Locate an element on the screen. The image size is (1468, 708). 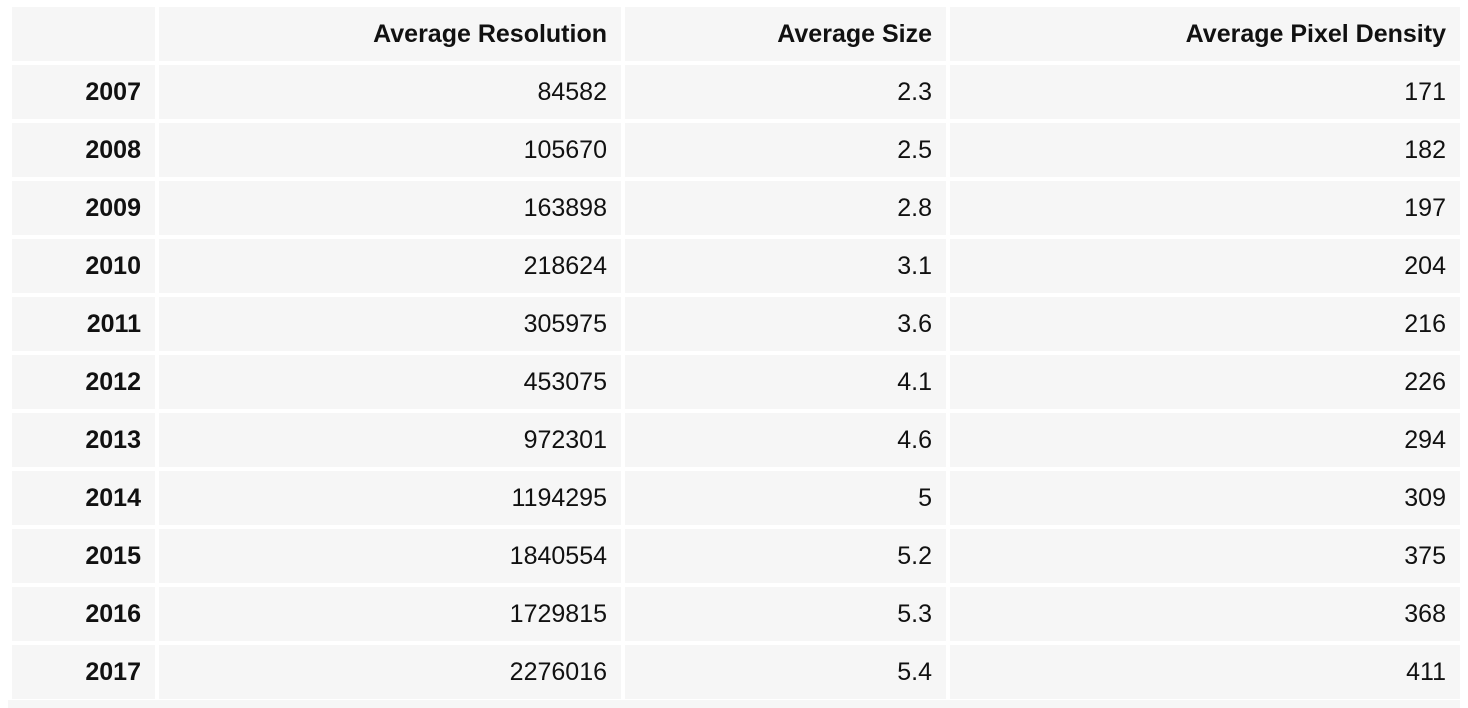
resolution-cell: 1729815 is located at coordinates (390, 614).